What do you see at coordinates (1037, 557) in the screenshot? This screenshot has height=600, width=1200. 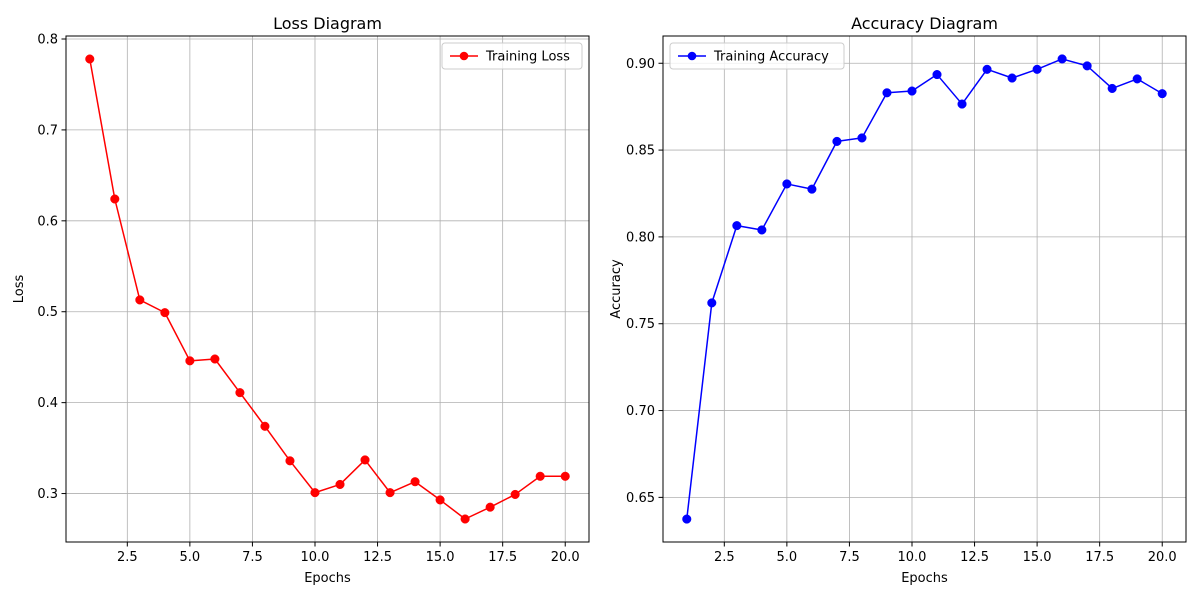 I see `accuracy-x-tick-label: 15.0` at bounding box center [1037, 557].